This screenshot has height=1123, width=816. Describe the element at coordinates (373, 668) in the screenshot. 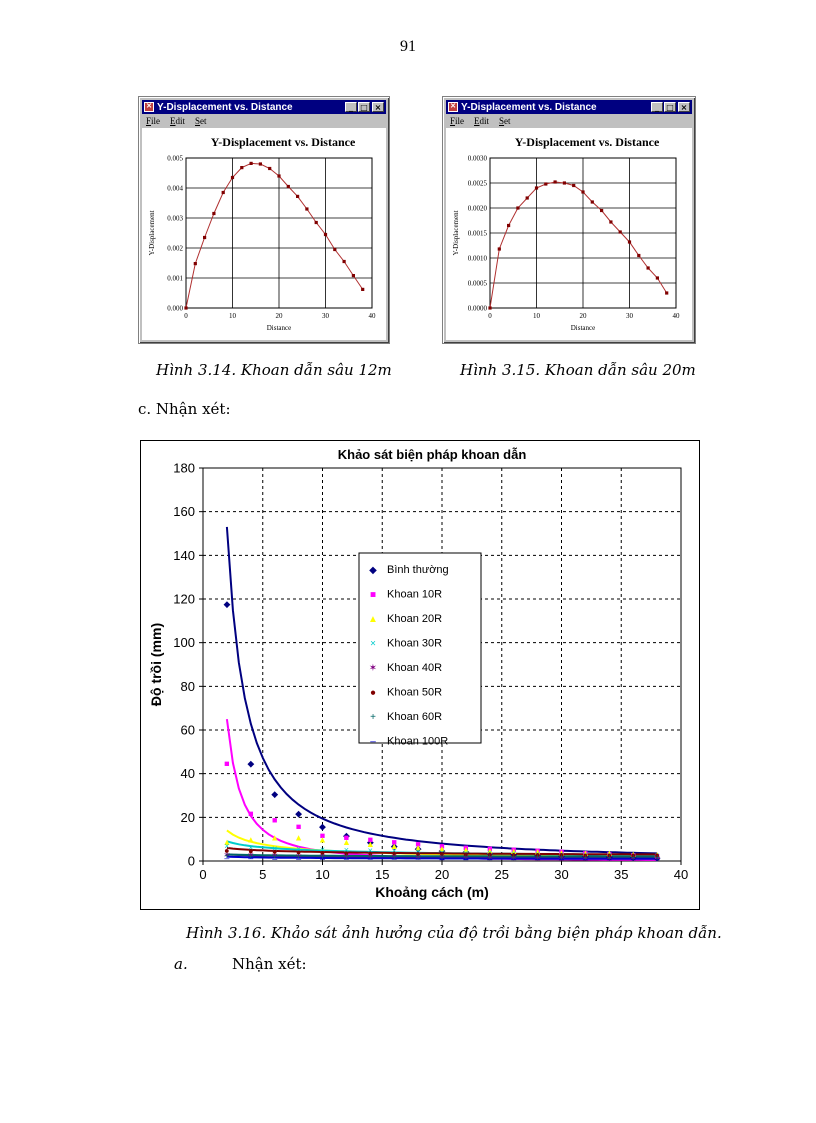

I see `legend-marker: ✶` at that location.